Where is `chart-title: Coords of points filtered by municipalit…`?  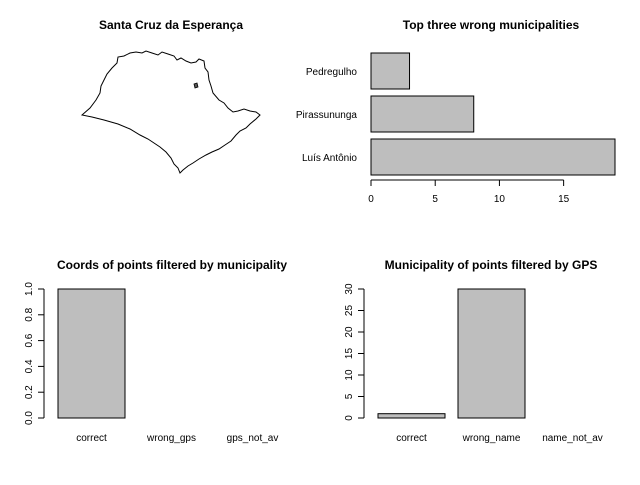 chart-title: Coords of points filtered by municipalit… is located at coordinates (172, 265).